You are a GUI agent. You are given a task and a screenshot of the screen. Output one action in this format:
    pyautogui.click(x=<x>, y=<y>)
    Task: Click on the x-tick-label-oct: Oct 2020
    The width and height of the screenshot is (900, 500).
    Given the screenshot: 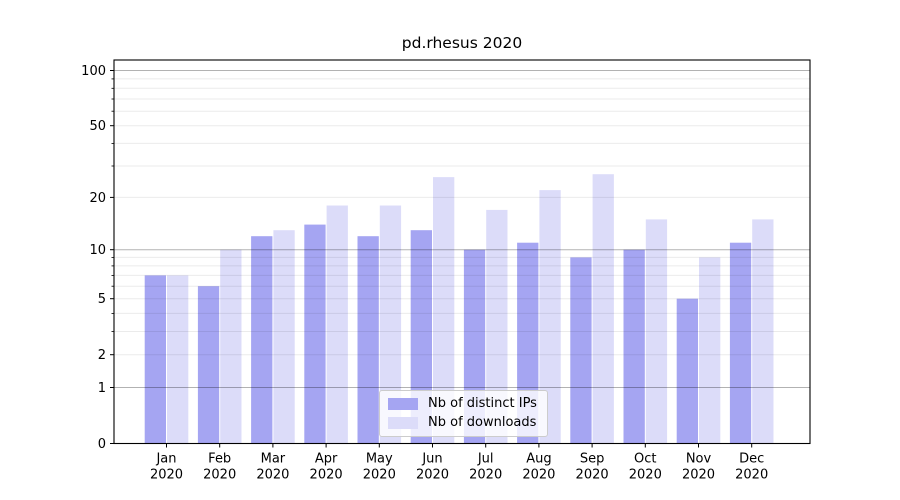 What is the action you would take?
    pyautogui.click(x=645, y=467)
    